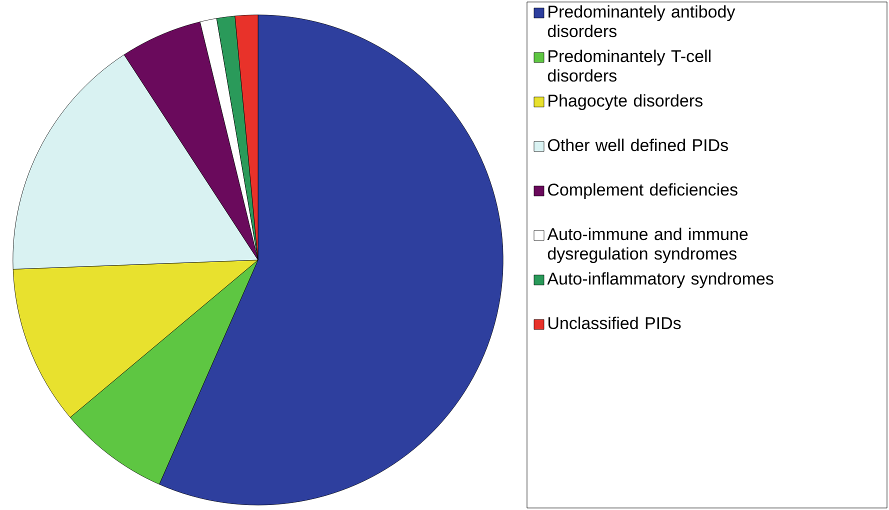 The image size is (889, 510). What do you see at coordinates (643, 191) in the screenshot?
I see `legend-label: Complement deficiencies` at bounding box center [643, 191].